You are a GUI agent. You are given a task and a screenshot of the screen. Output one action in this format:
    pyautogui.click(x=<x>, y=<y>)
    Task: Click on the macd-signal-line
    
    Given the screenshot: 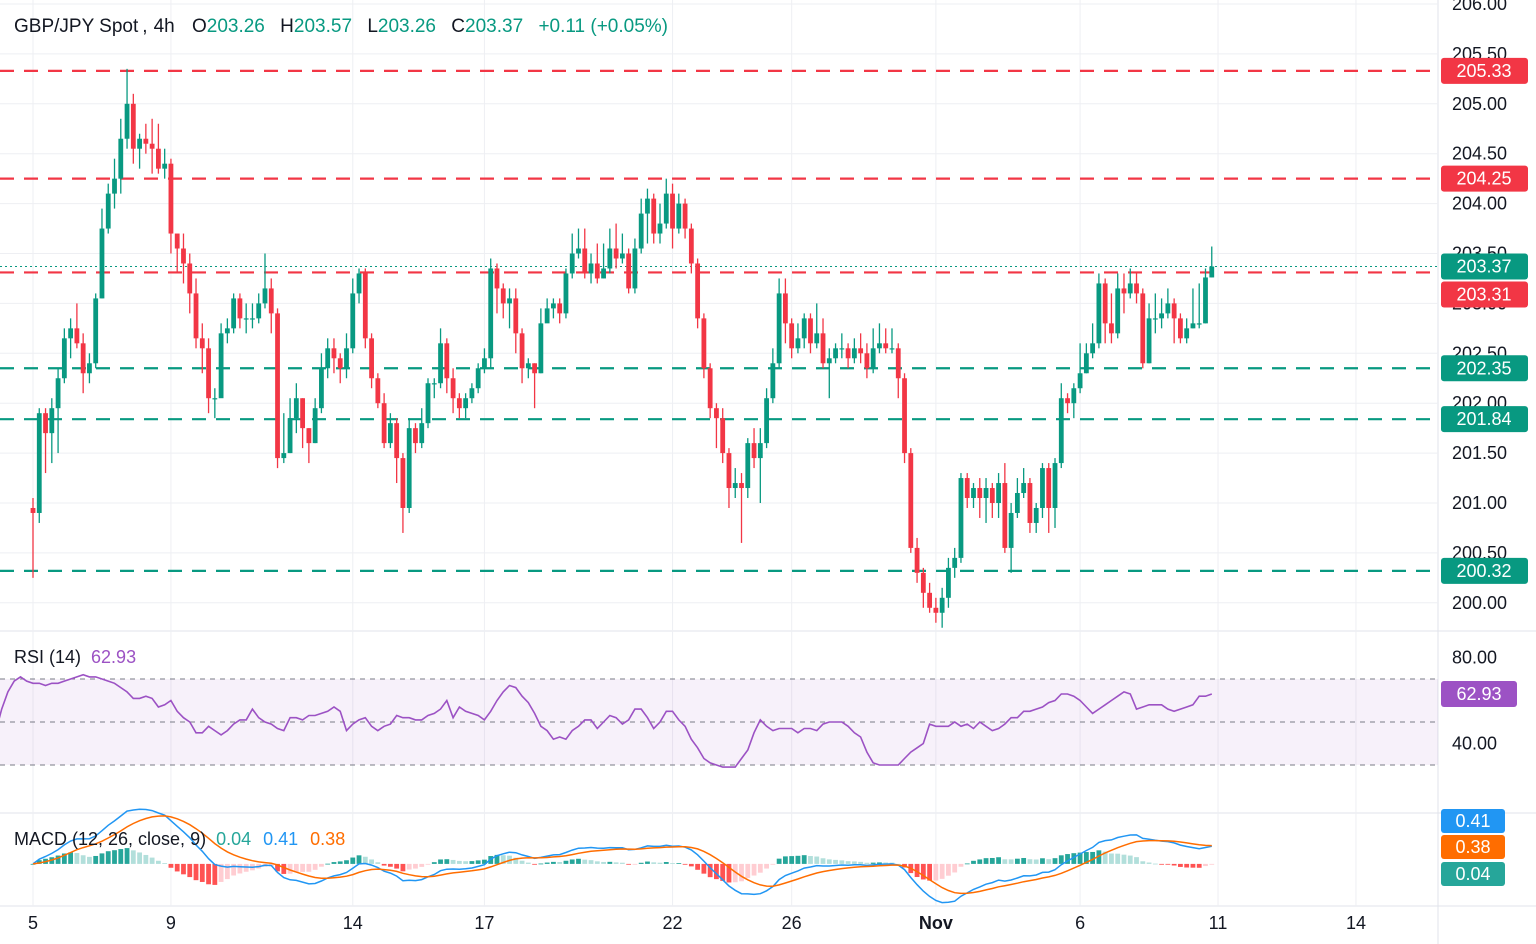 What is the action you would take?
    pyautogui.click(x=622, y=855)
    